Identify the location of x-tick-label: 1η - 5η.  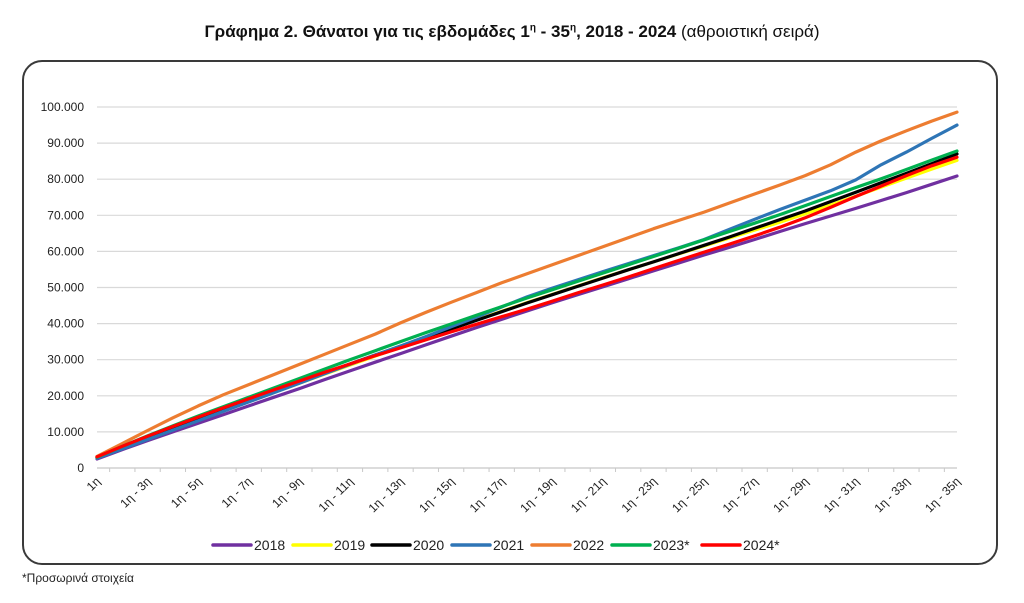
(186, 492).